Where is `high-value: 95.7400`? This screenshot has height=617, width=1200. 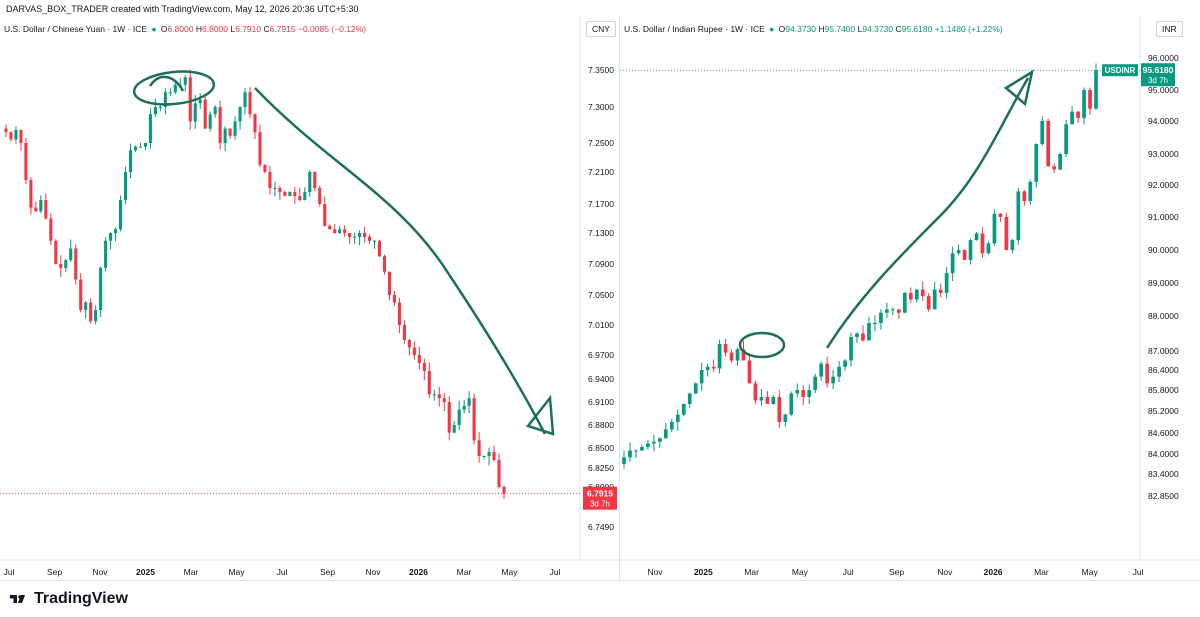
high-value: 95.7400 is located at coordinates (840, 29).